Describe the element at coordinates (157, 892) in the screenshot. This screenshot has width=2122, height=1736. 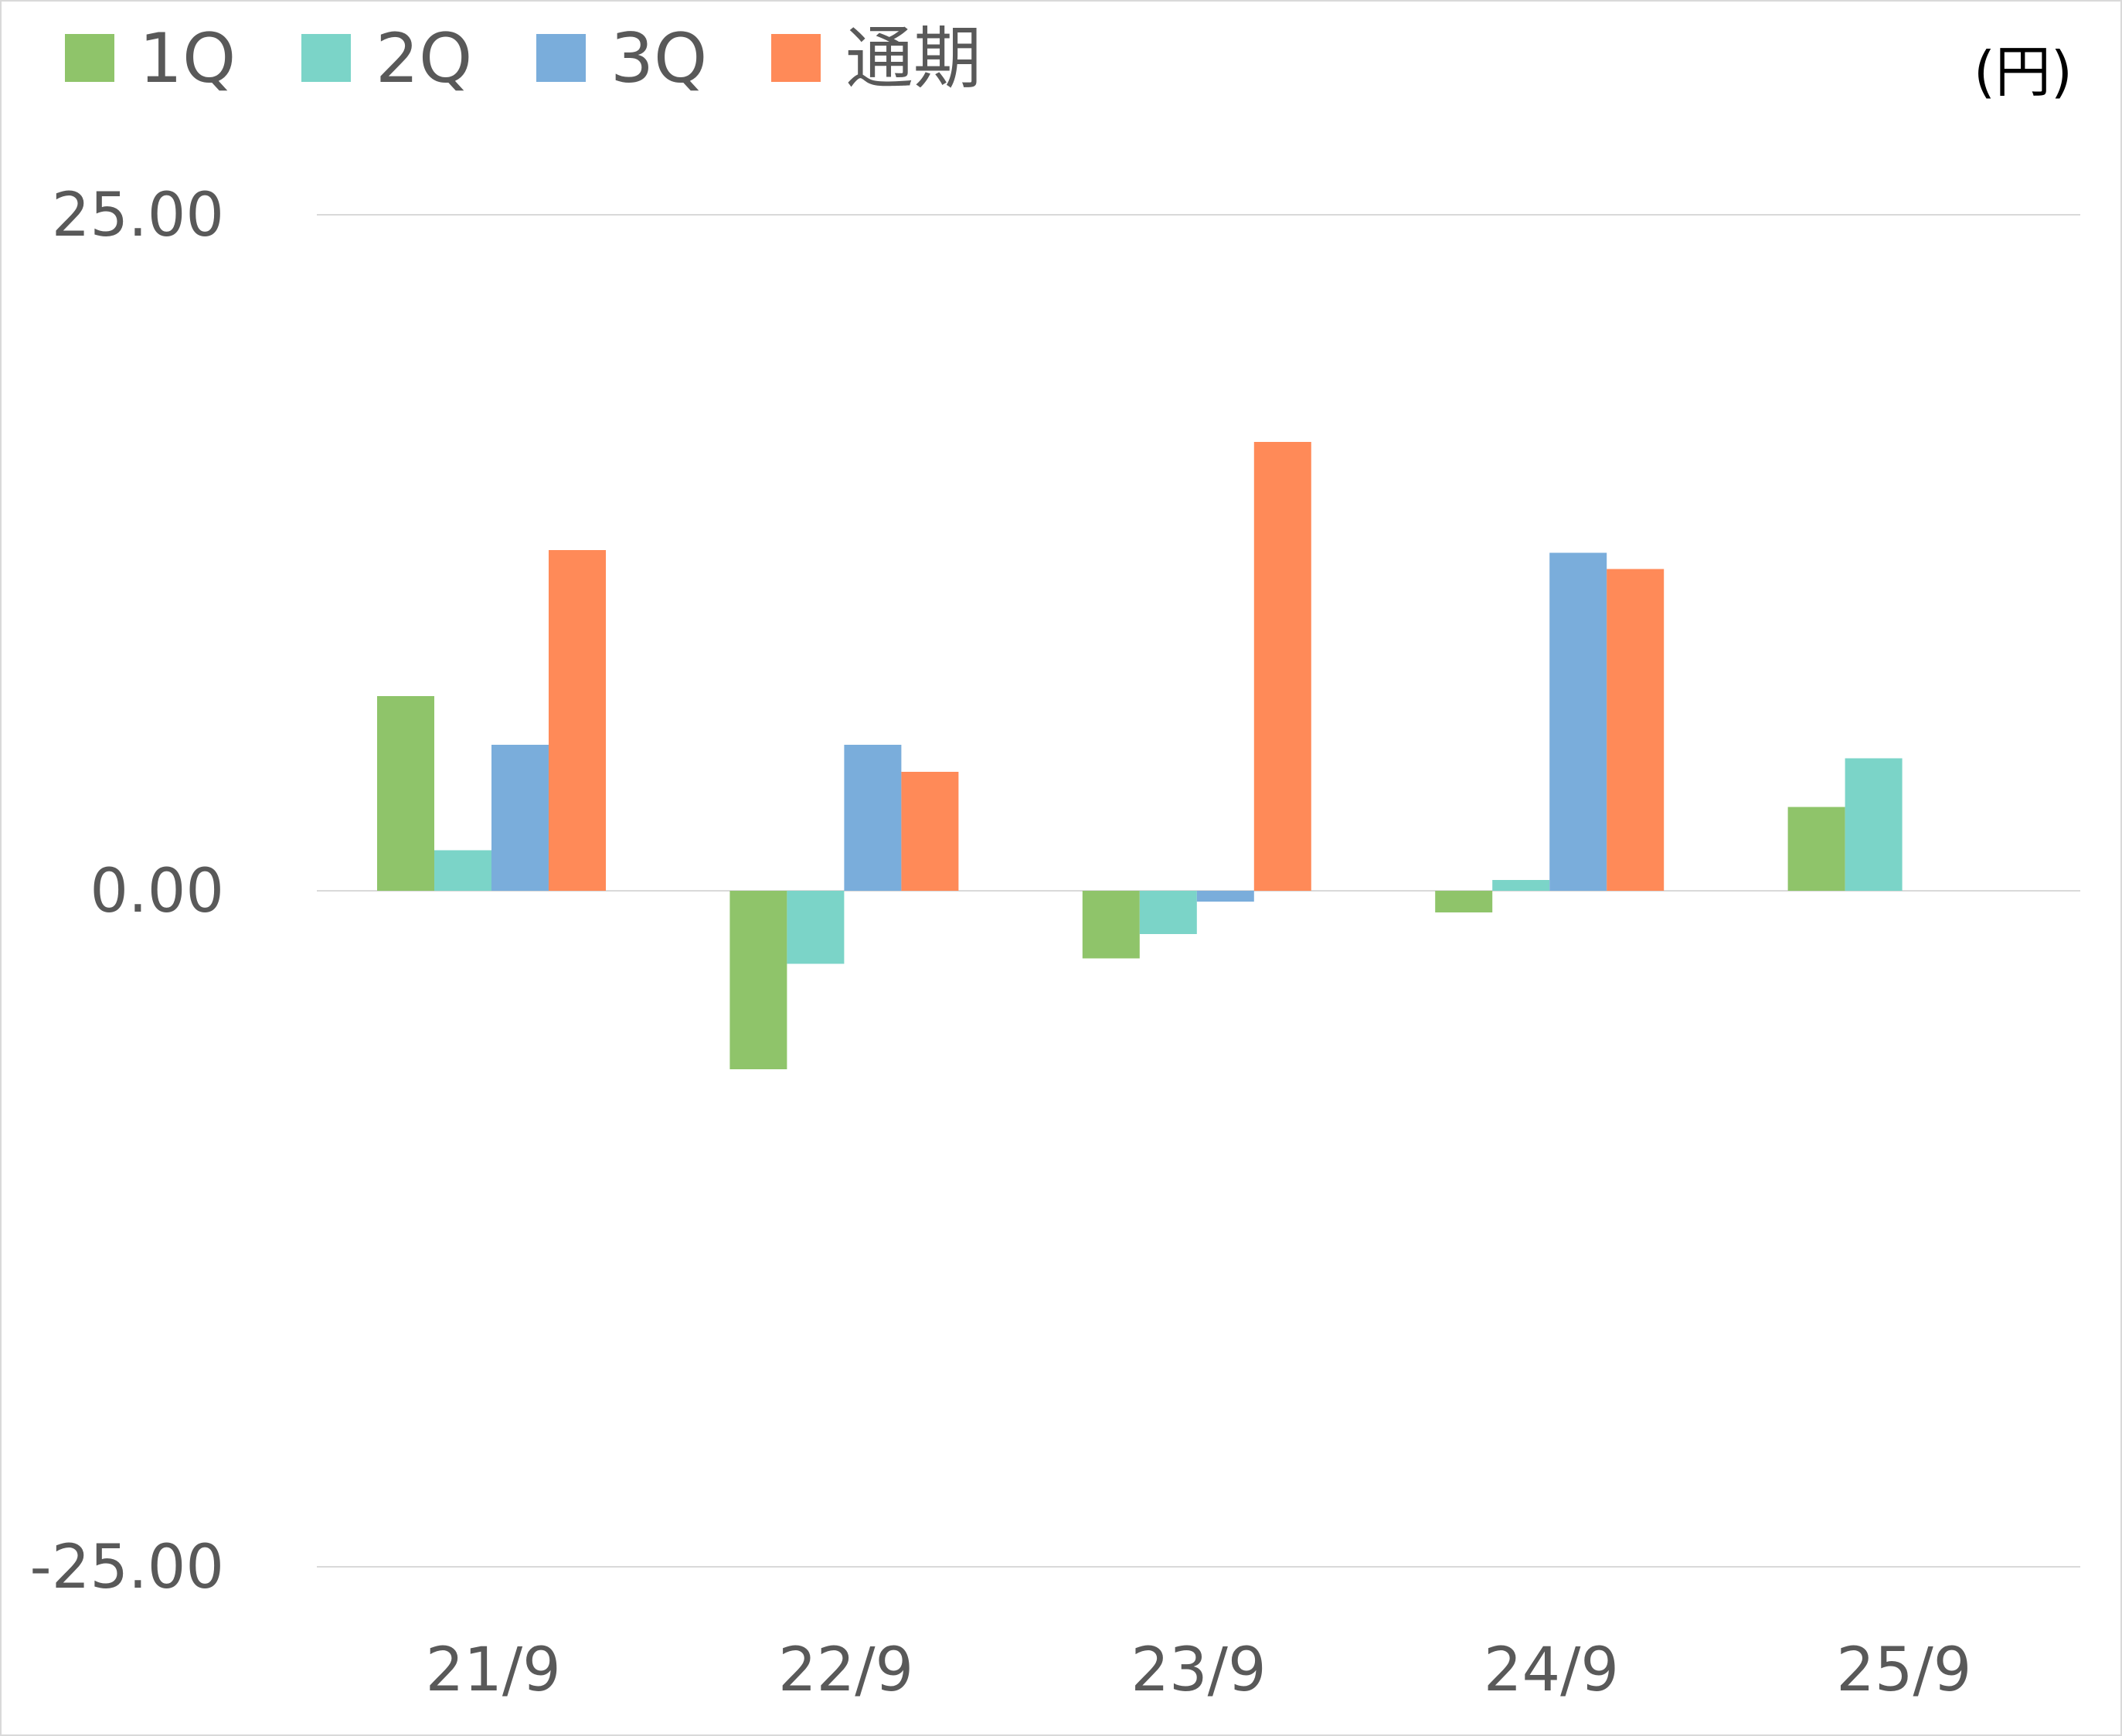
I see `y-tick-label: 0.00` at that location.